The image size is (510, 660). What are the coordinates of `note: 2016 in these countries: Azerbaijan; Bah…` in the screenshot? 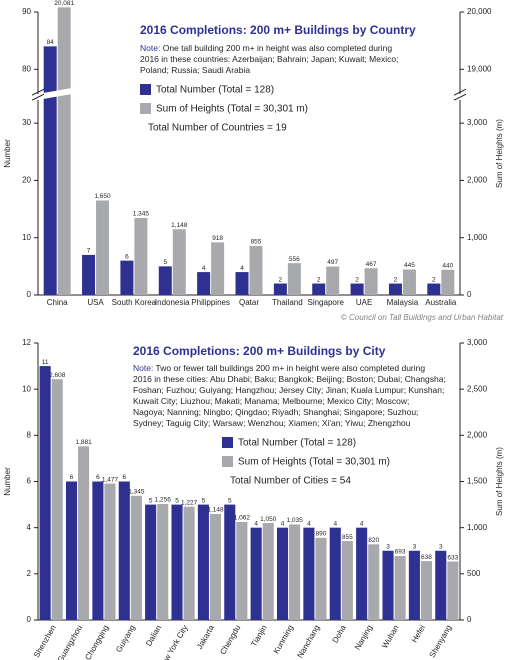 It's located at (269, 59).